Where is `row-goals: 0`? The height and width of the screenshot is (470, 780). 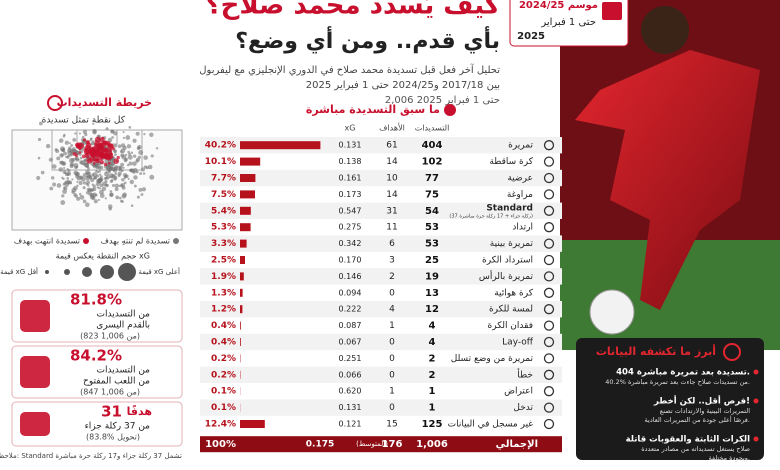 row-goals: 0 is located at coordinates (392, 408).